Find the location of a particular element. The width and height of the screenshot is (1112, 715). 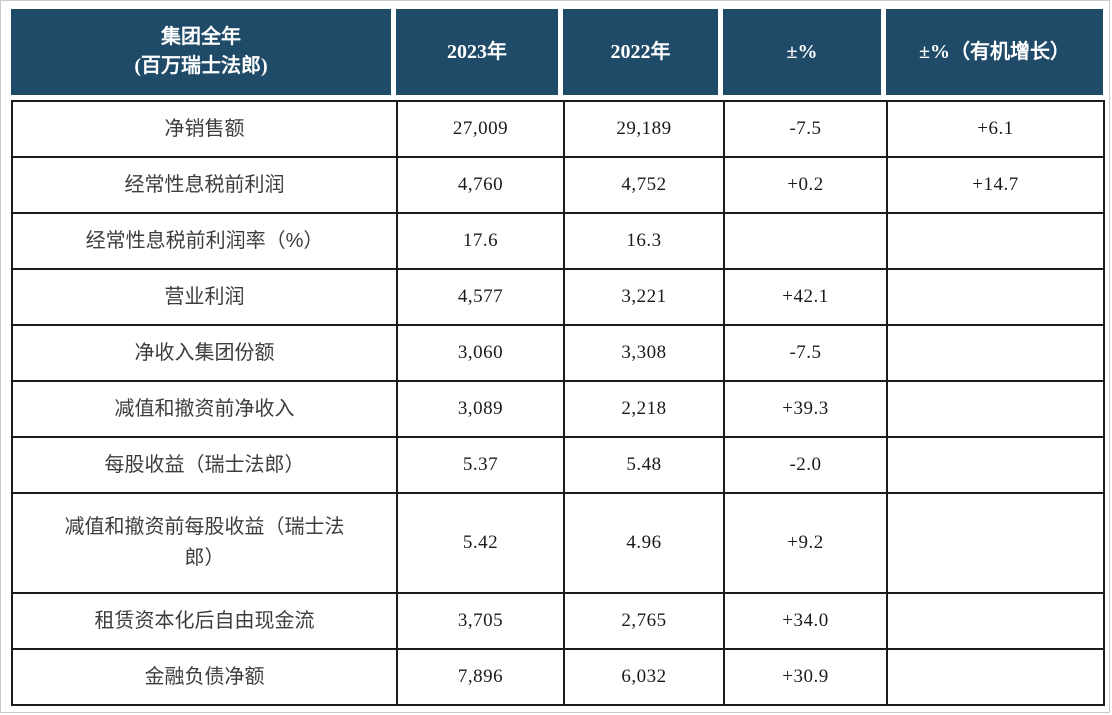

value-2022: 2,218 is located at coordinates (644, 409).